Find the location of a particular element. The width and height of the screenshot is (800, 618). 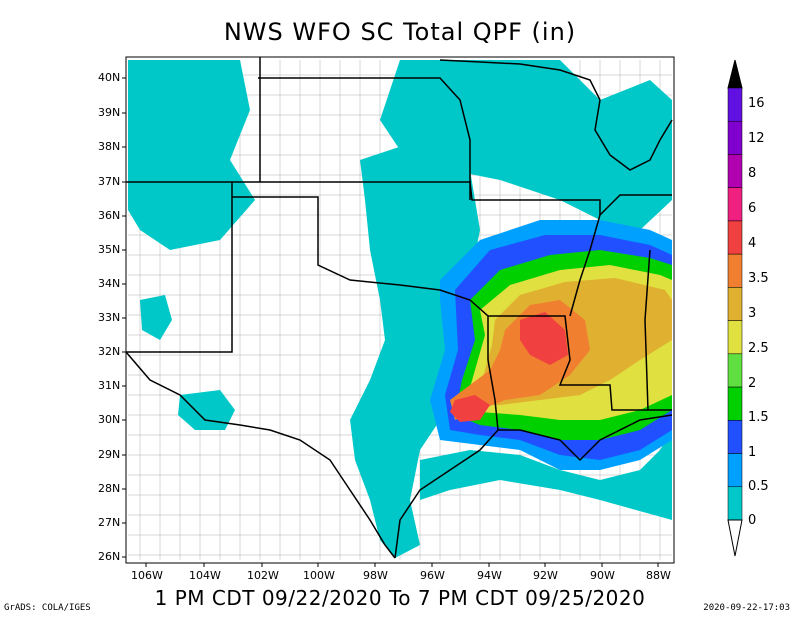

legend-label: 3.5 is located at coordinates (758, 278).